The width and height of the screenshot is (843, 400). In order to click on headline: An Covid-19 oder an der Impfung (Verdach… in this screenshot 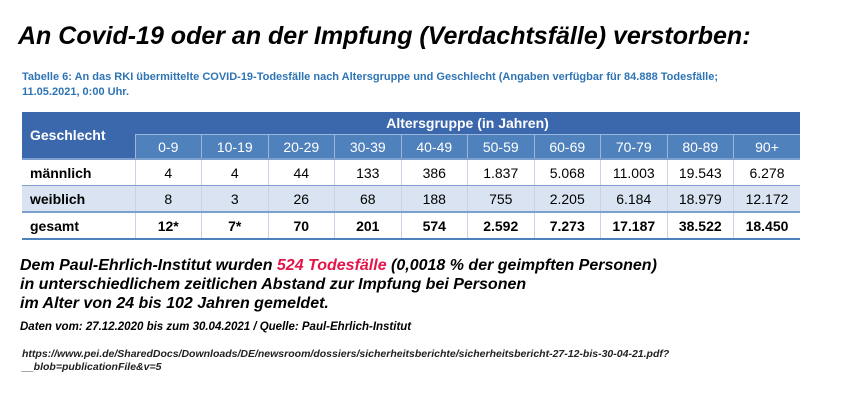, I will do `click(384, 36)`.